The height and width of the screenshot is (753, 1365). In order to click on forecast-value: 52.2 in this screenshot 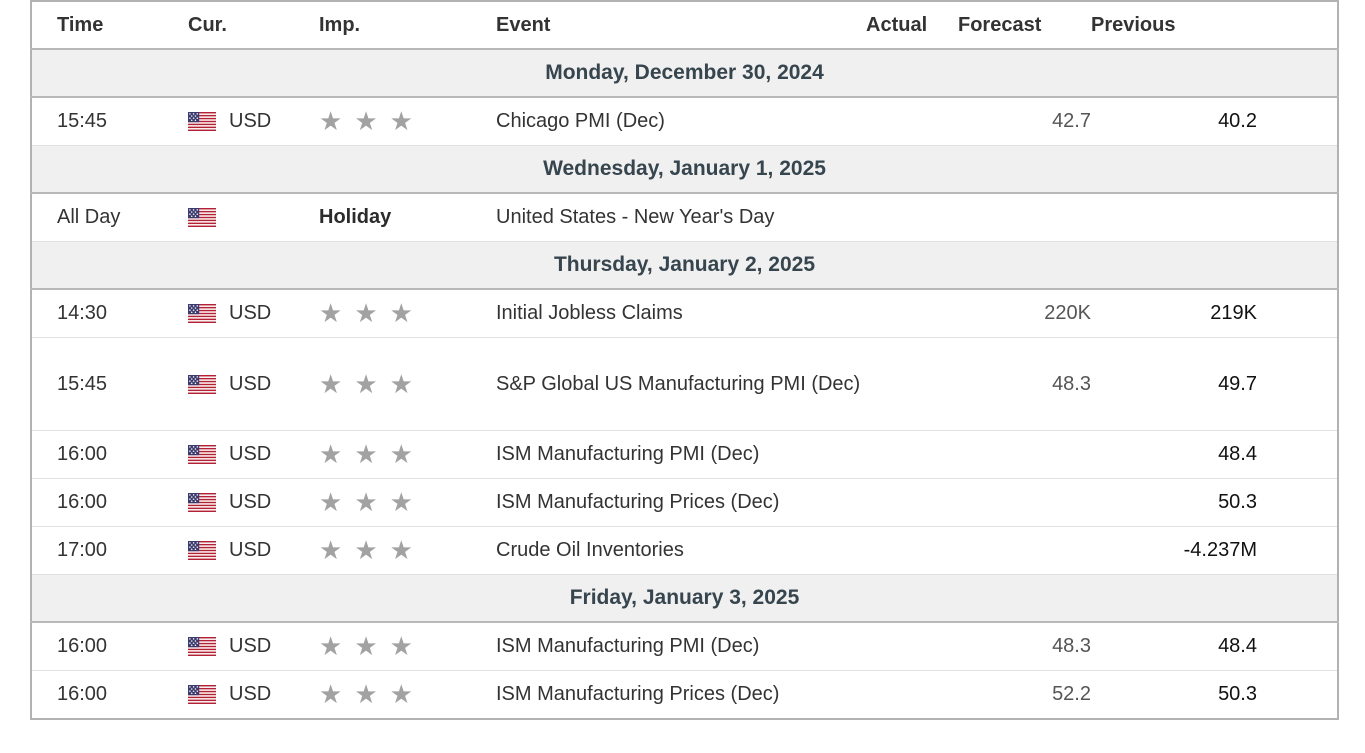, I will do `click(1071, 694)`.